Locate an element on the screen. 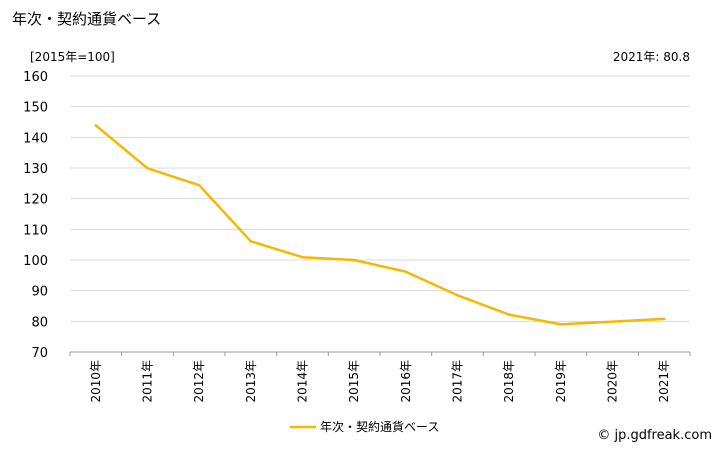 The height and width of the screenshot is (450, 728). source-credit: © jp.gdfreak.com is located at coordinates (654, 435).